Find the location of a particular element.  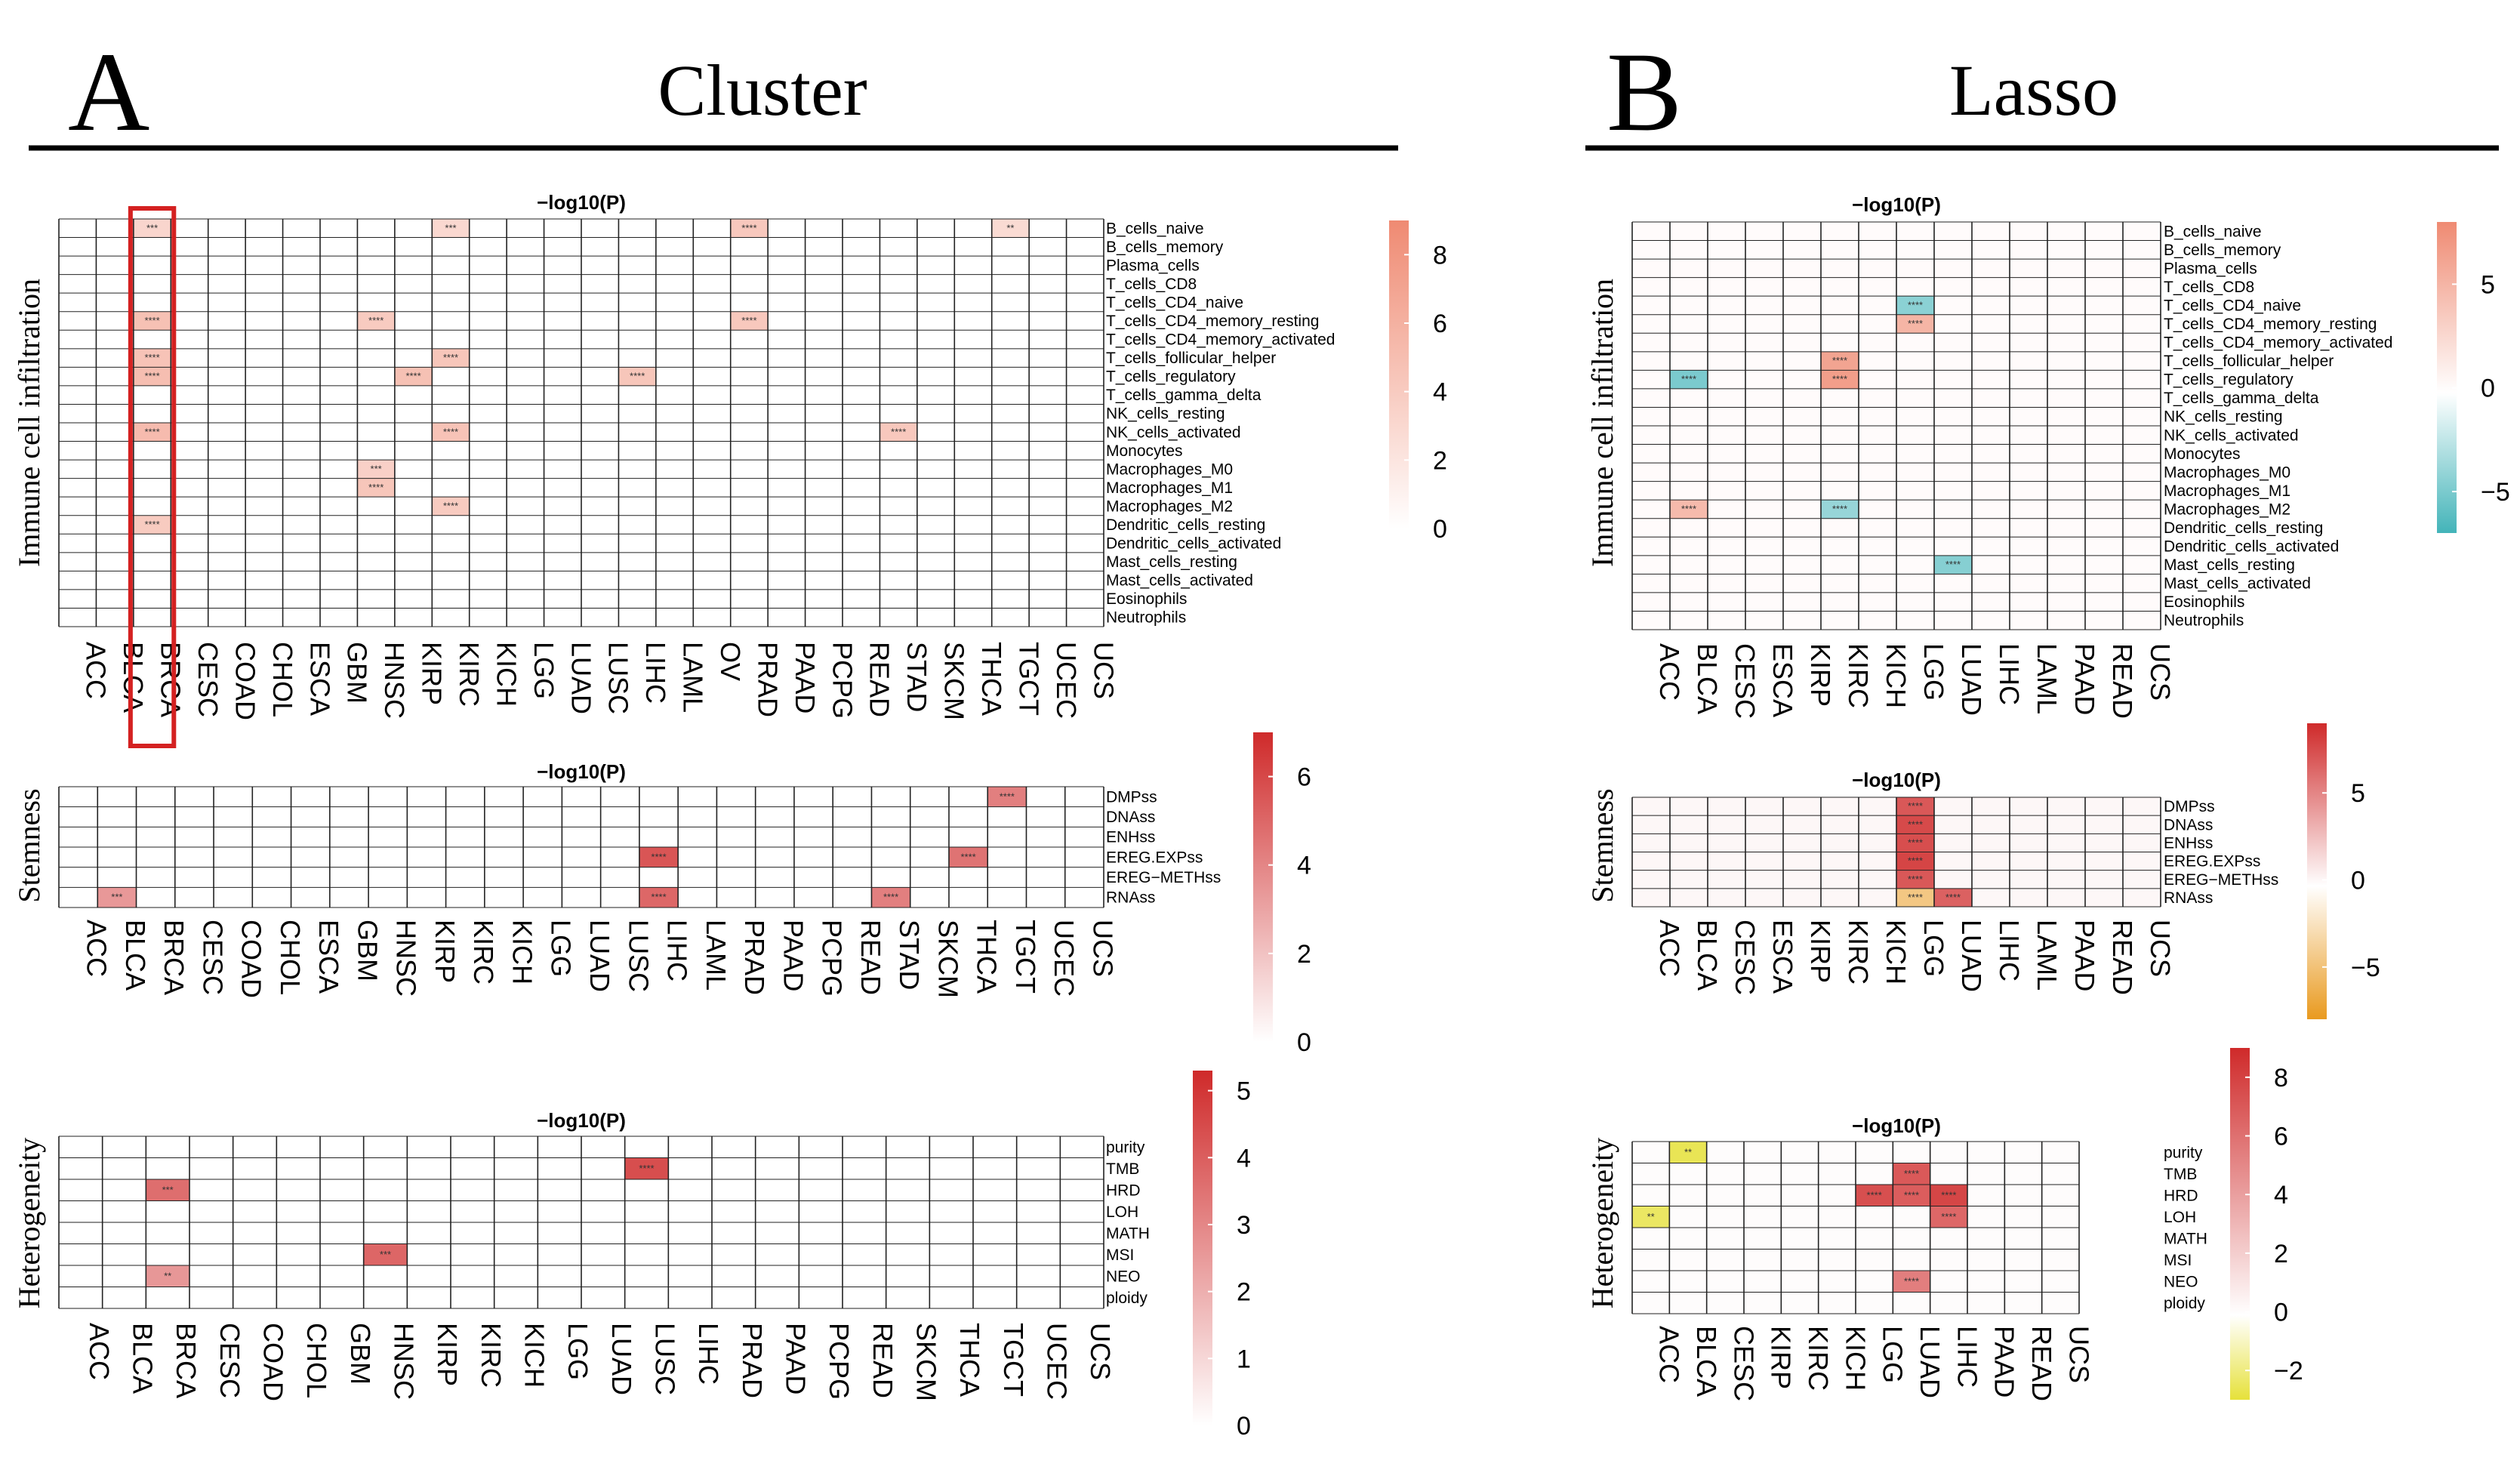

row-label: T_cells_CD4_memory_resting is located at coordinates (2270, 324).